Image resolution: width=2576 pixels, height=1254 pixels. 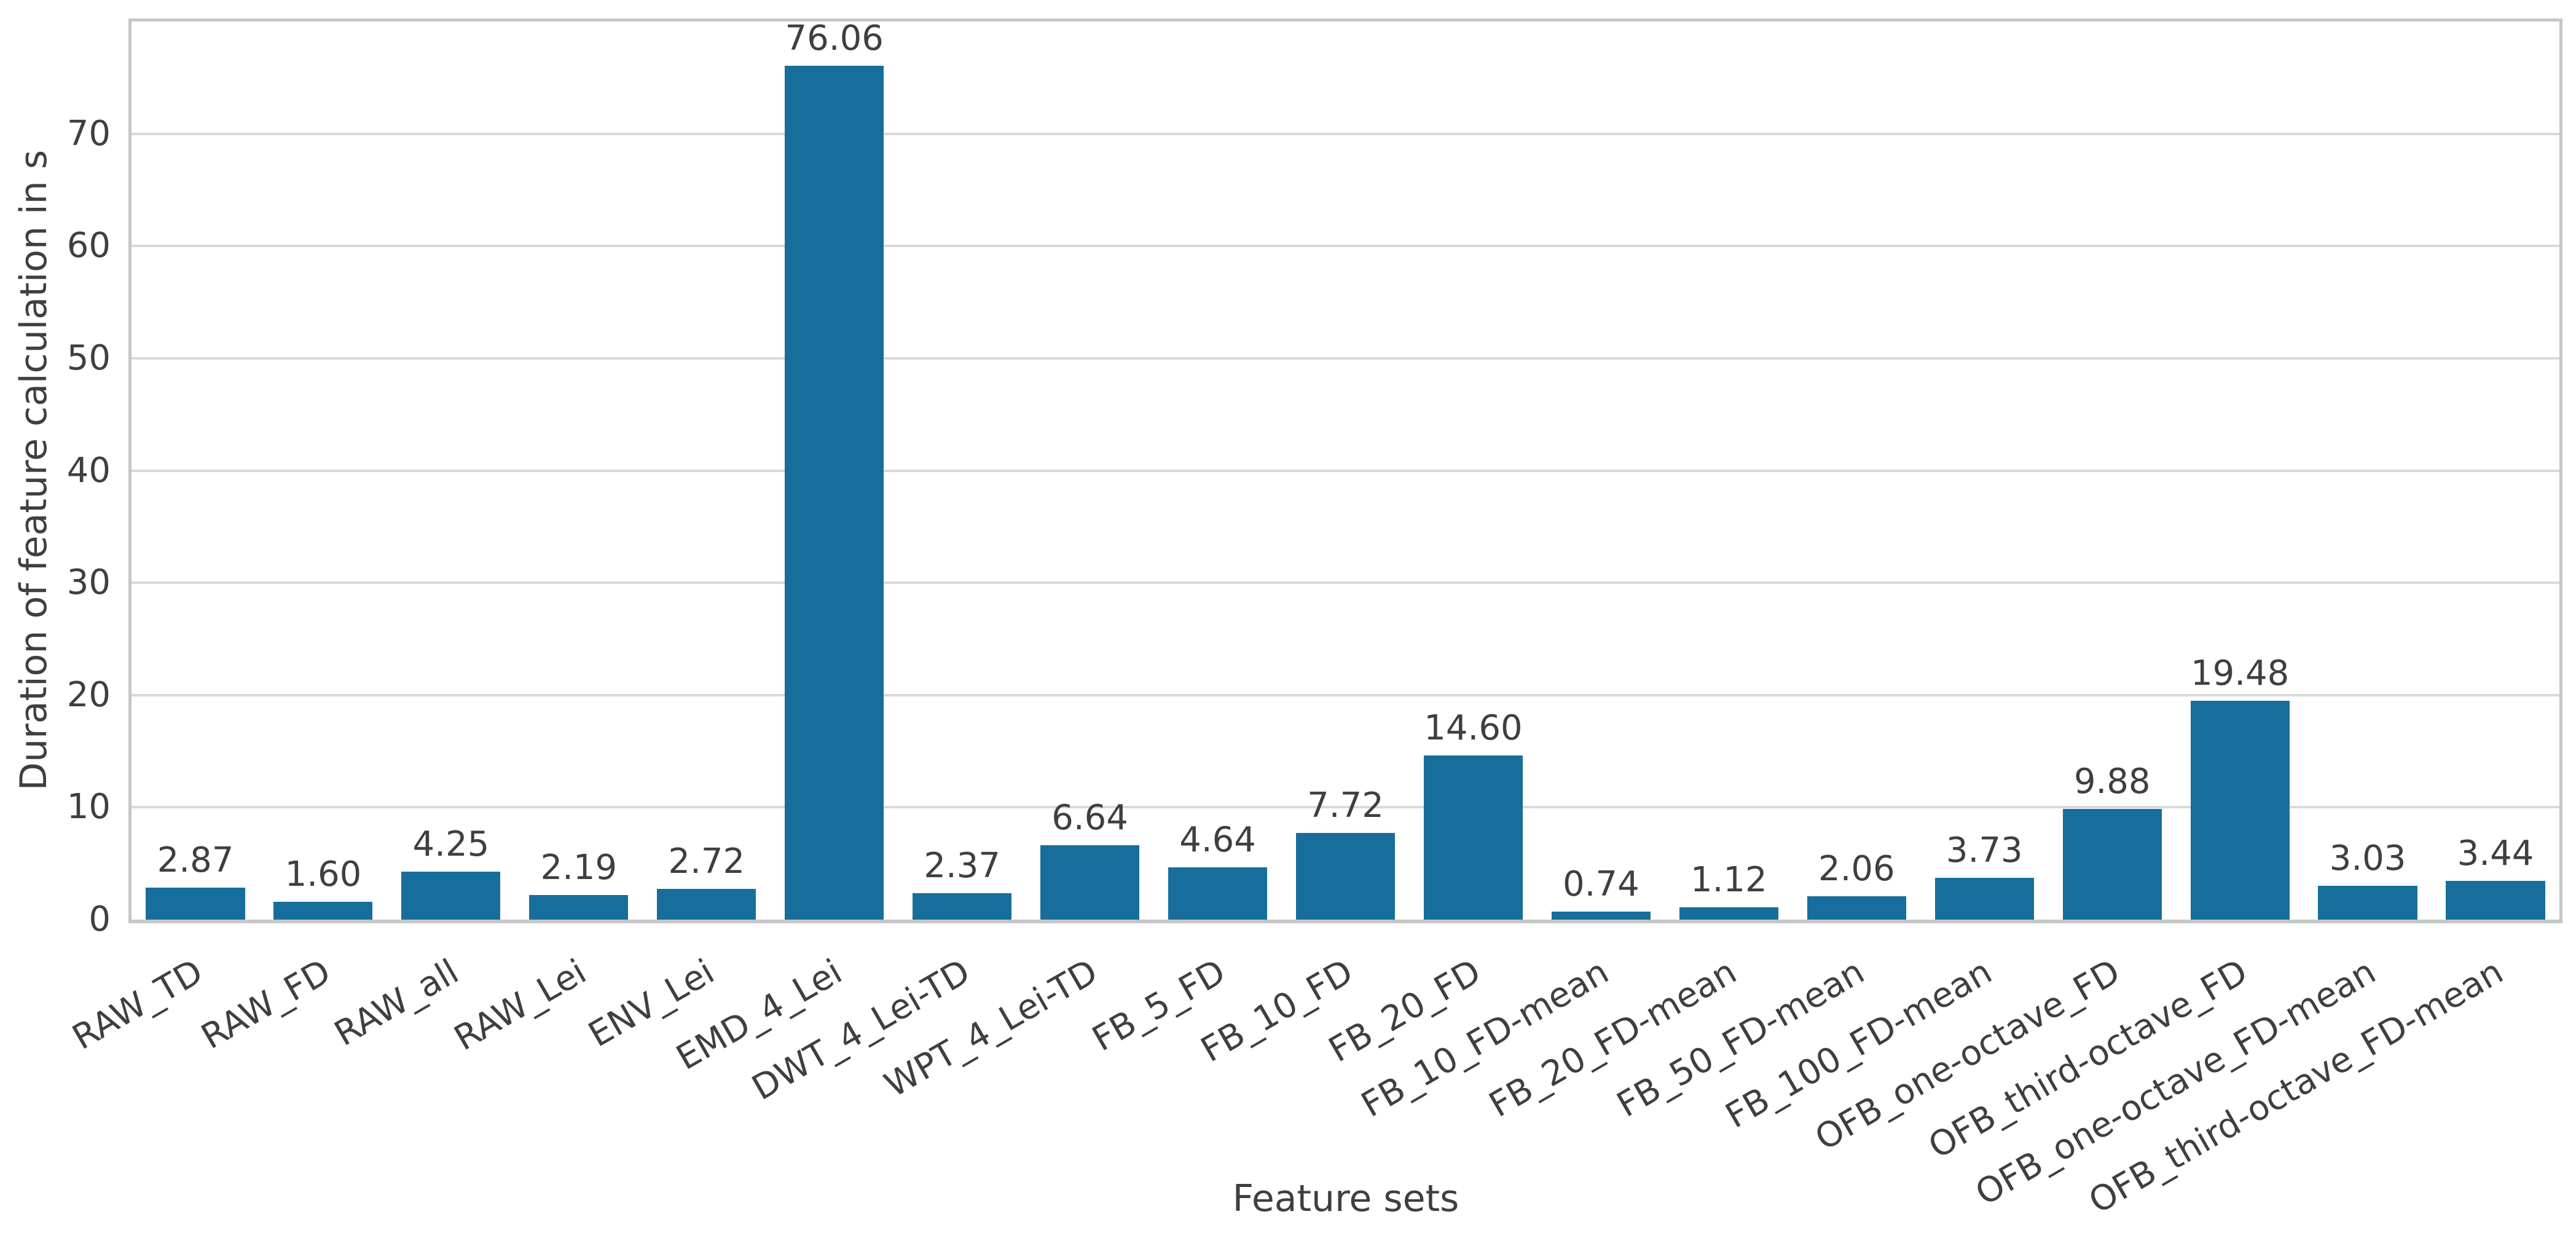 What do you see at coordinates (195, 903) in the screenshot?
I see `bar-RAW_TD` at bounding box center [195, 903].